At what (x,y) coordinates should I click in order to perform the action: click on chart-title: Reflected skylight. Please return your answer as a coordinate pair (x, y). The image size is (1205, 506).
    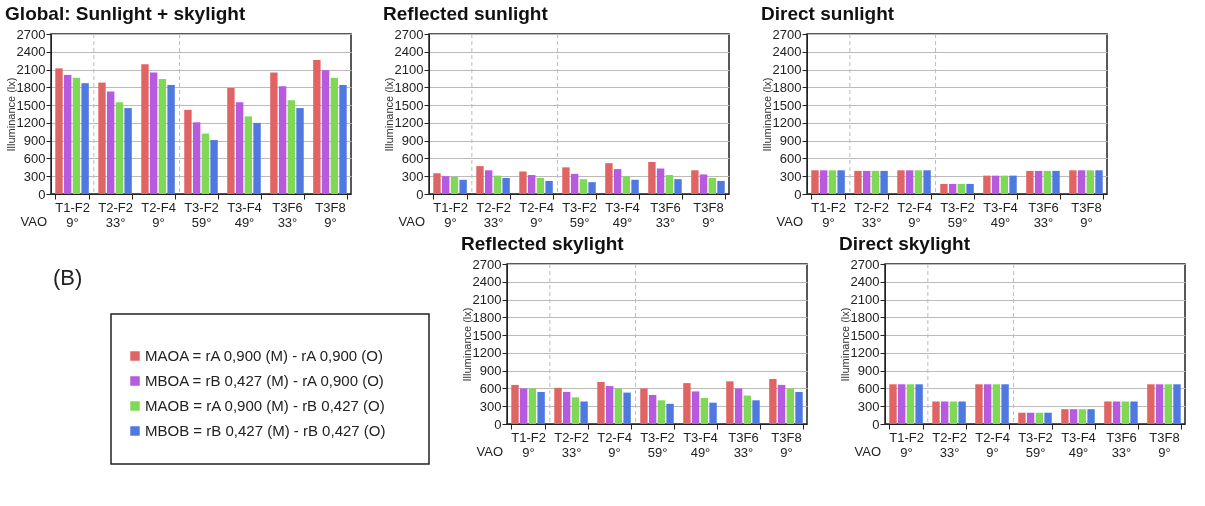
    Looking at the image, I should click on (543, 243).